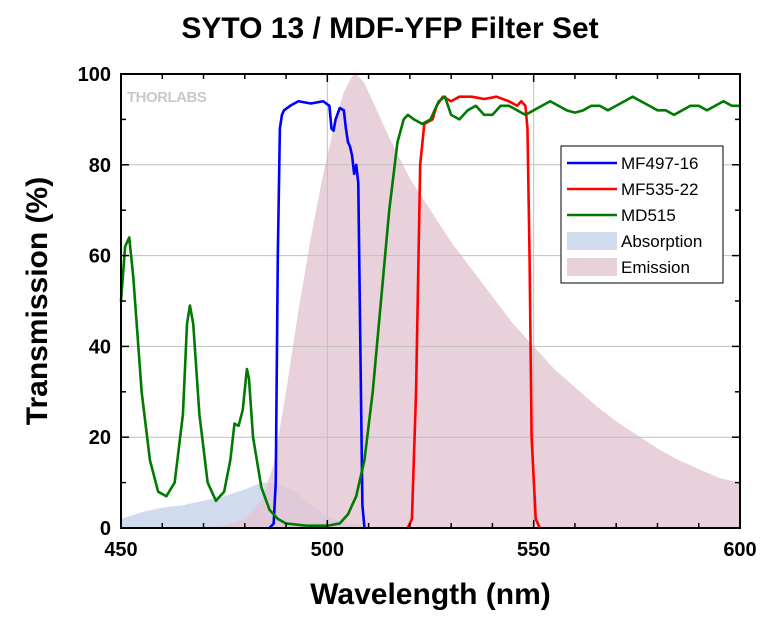 This screenshot has height=630, width=780. I want to click on legend-label-absorption: Absorption, so click(661, 241).